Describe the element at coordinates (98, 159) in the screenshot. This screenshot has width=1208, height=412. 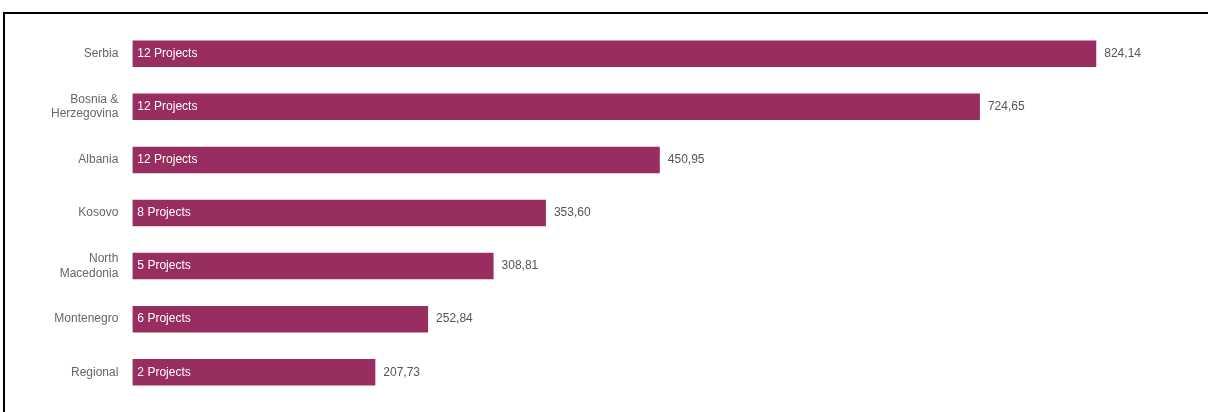
I see `y-tick-label: Albania` at that location.